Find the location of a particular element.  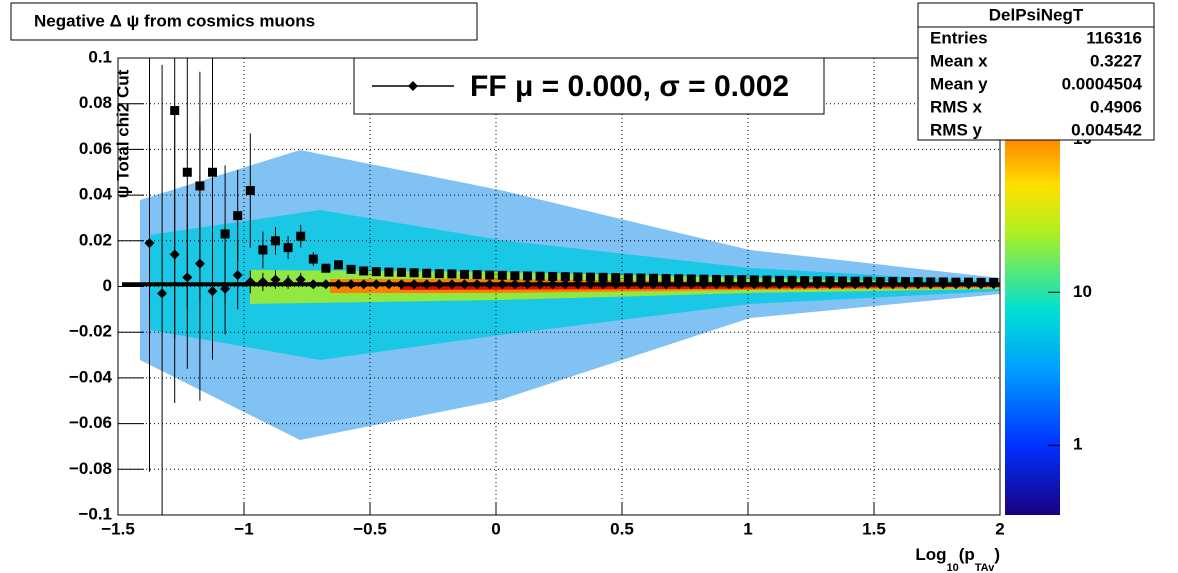

stats-box is located at coordinates (1036, 71).